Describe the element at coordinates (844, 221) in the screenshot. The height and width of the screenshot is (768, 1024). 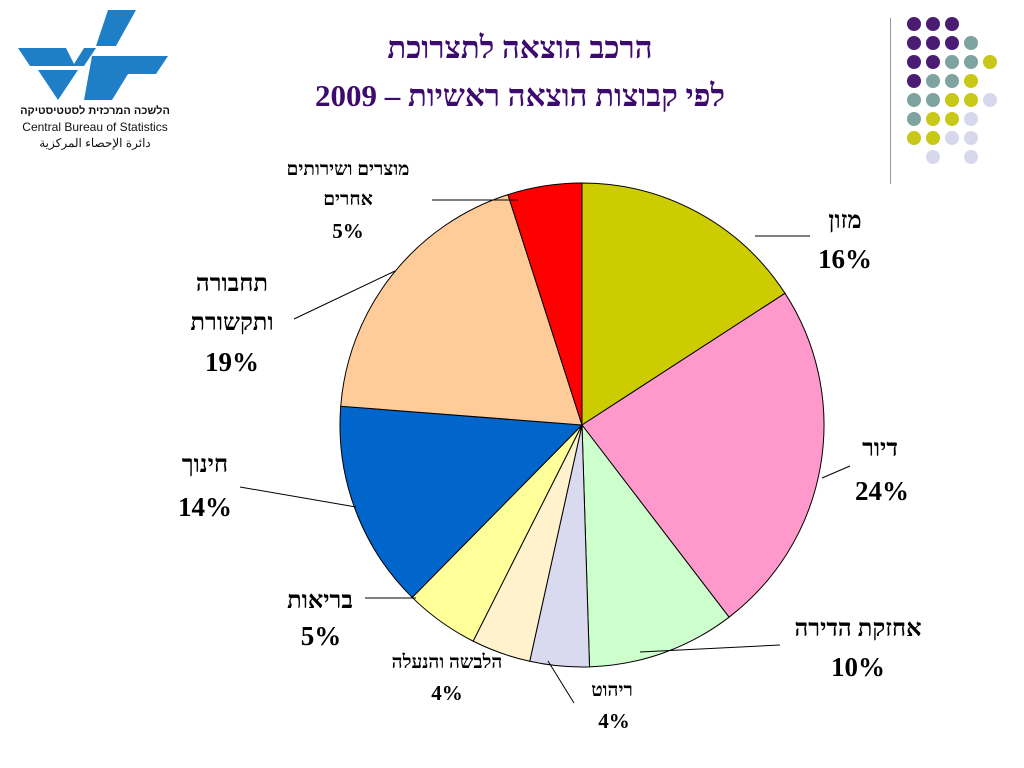
I see `slice-label: מזון` at that location.